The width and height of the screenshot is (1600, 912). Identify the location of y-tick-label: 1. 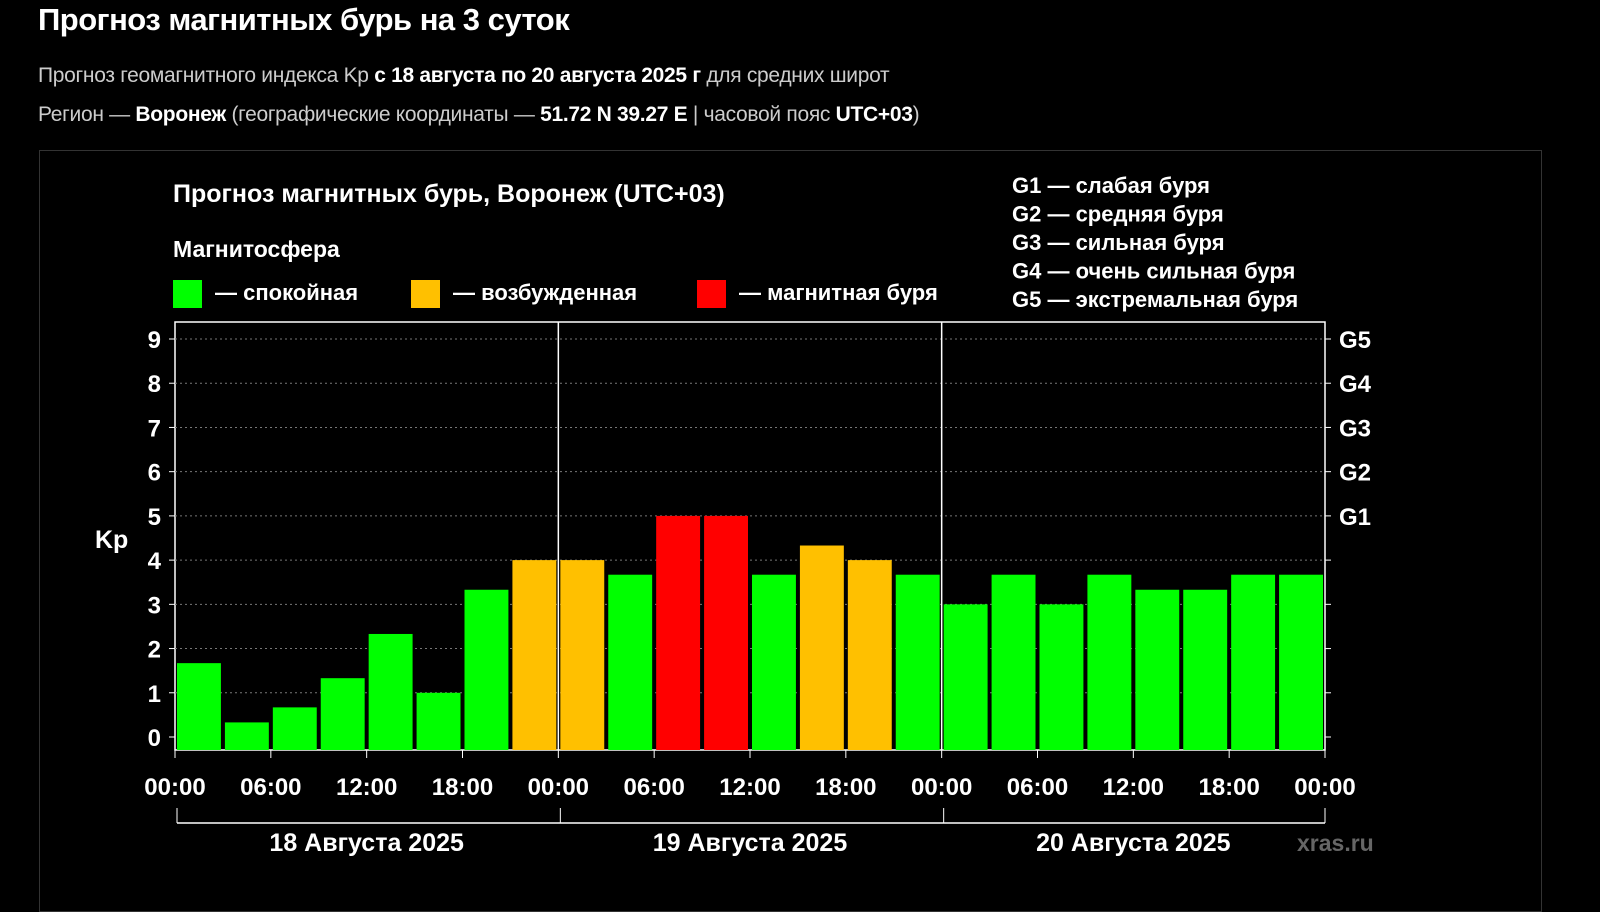
(154, 694).